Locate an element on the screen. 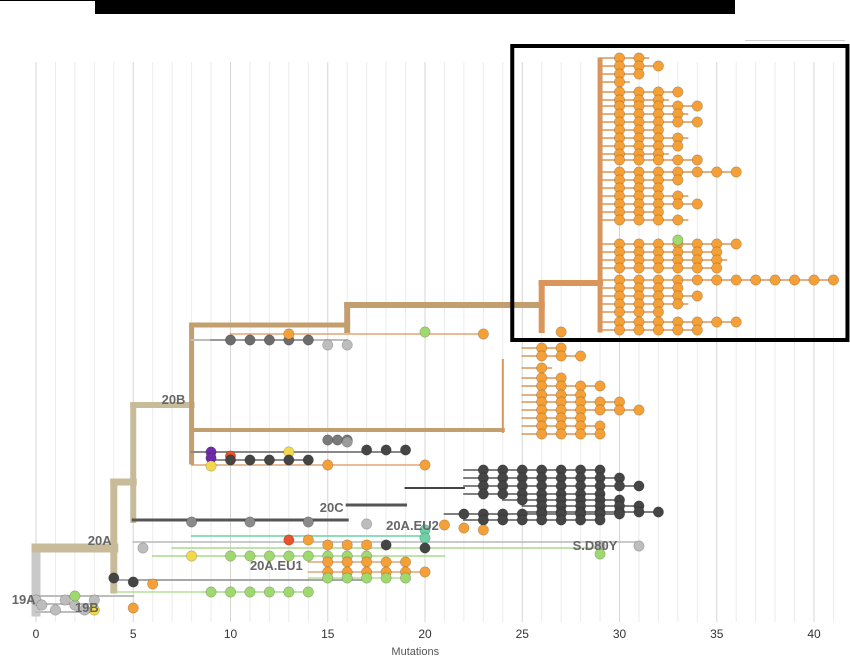  x-axis-label: Mutations is located at coordinates (415, 652).